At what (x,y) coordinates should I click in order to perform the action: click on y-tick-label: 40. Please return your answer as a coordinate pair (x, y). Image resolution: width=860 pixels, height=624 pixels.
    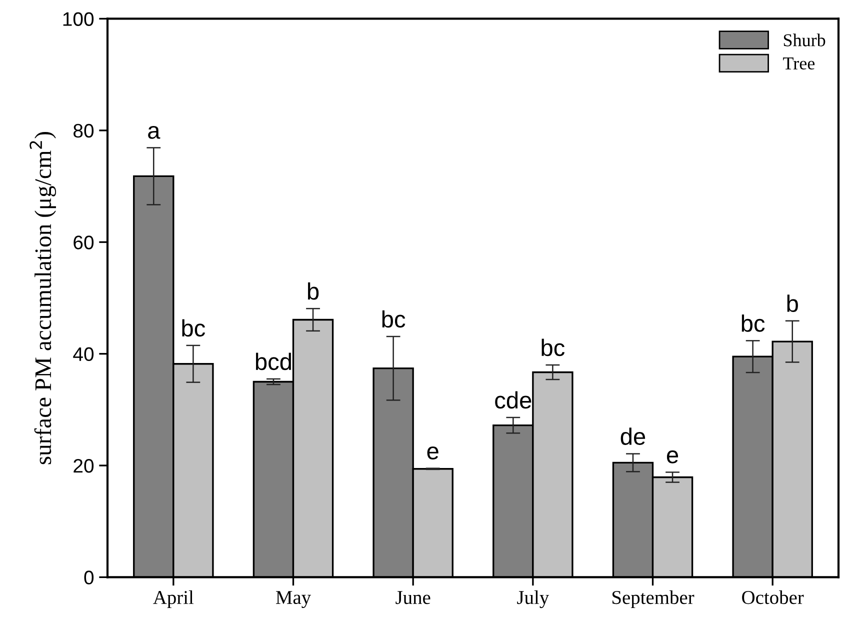
    Looking at the image, I should click on (83, 354).